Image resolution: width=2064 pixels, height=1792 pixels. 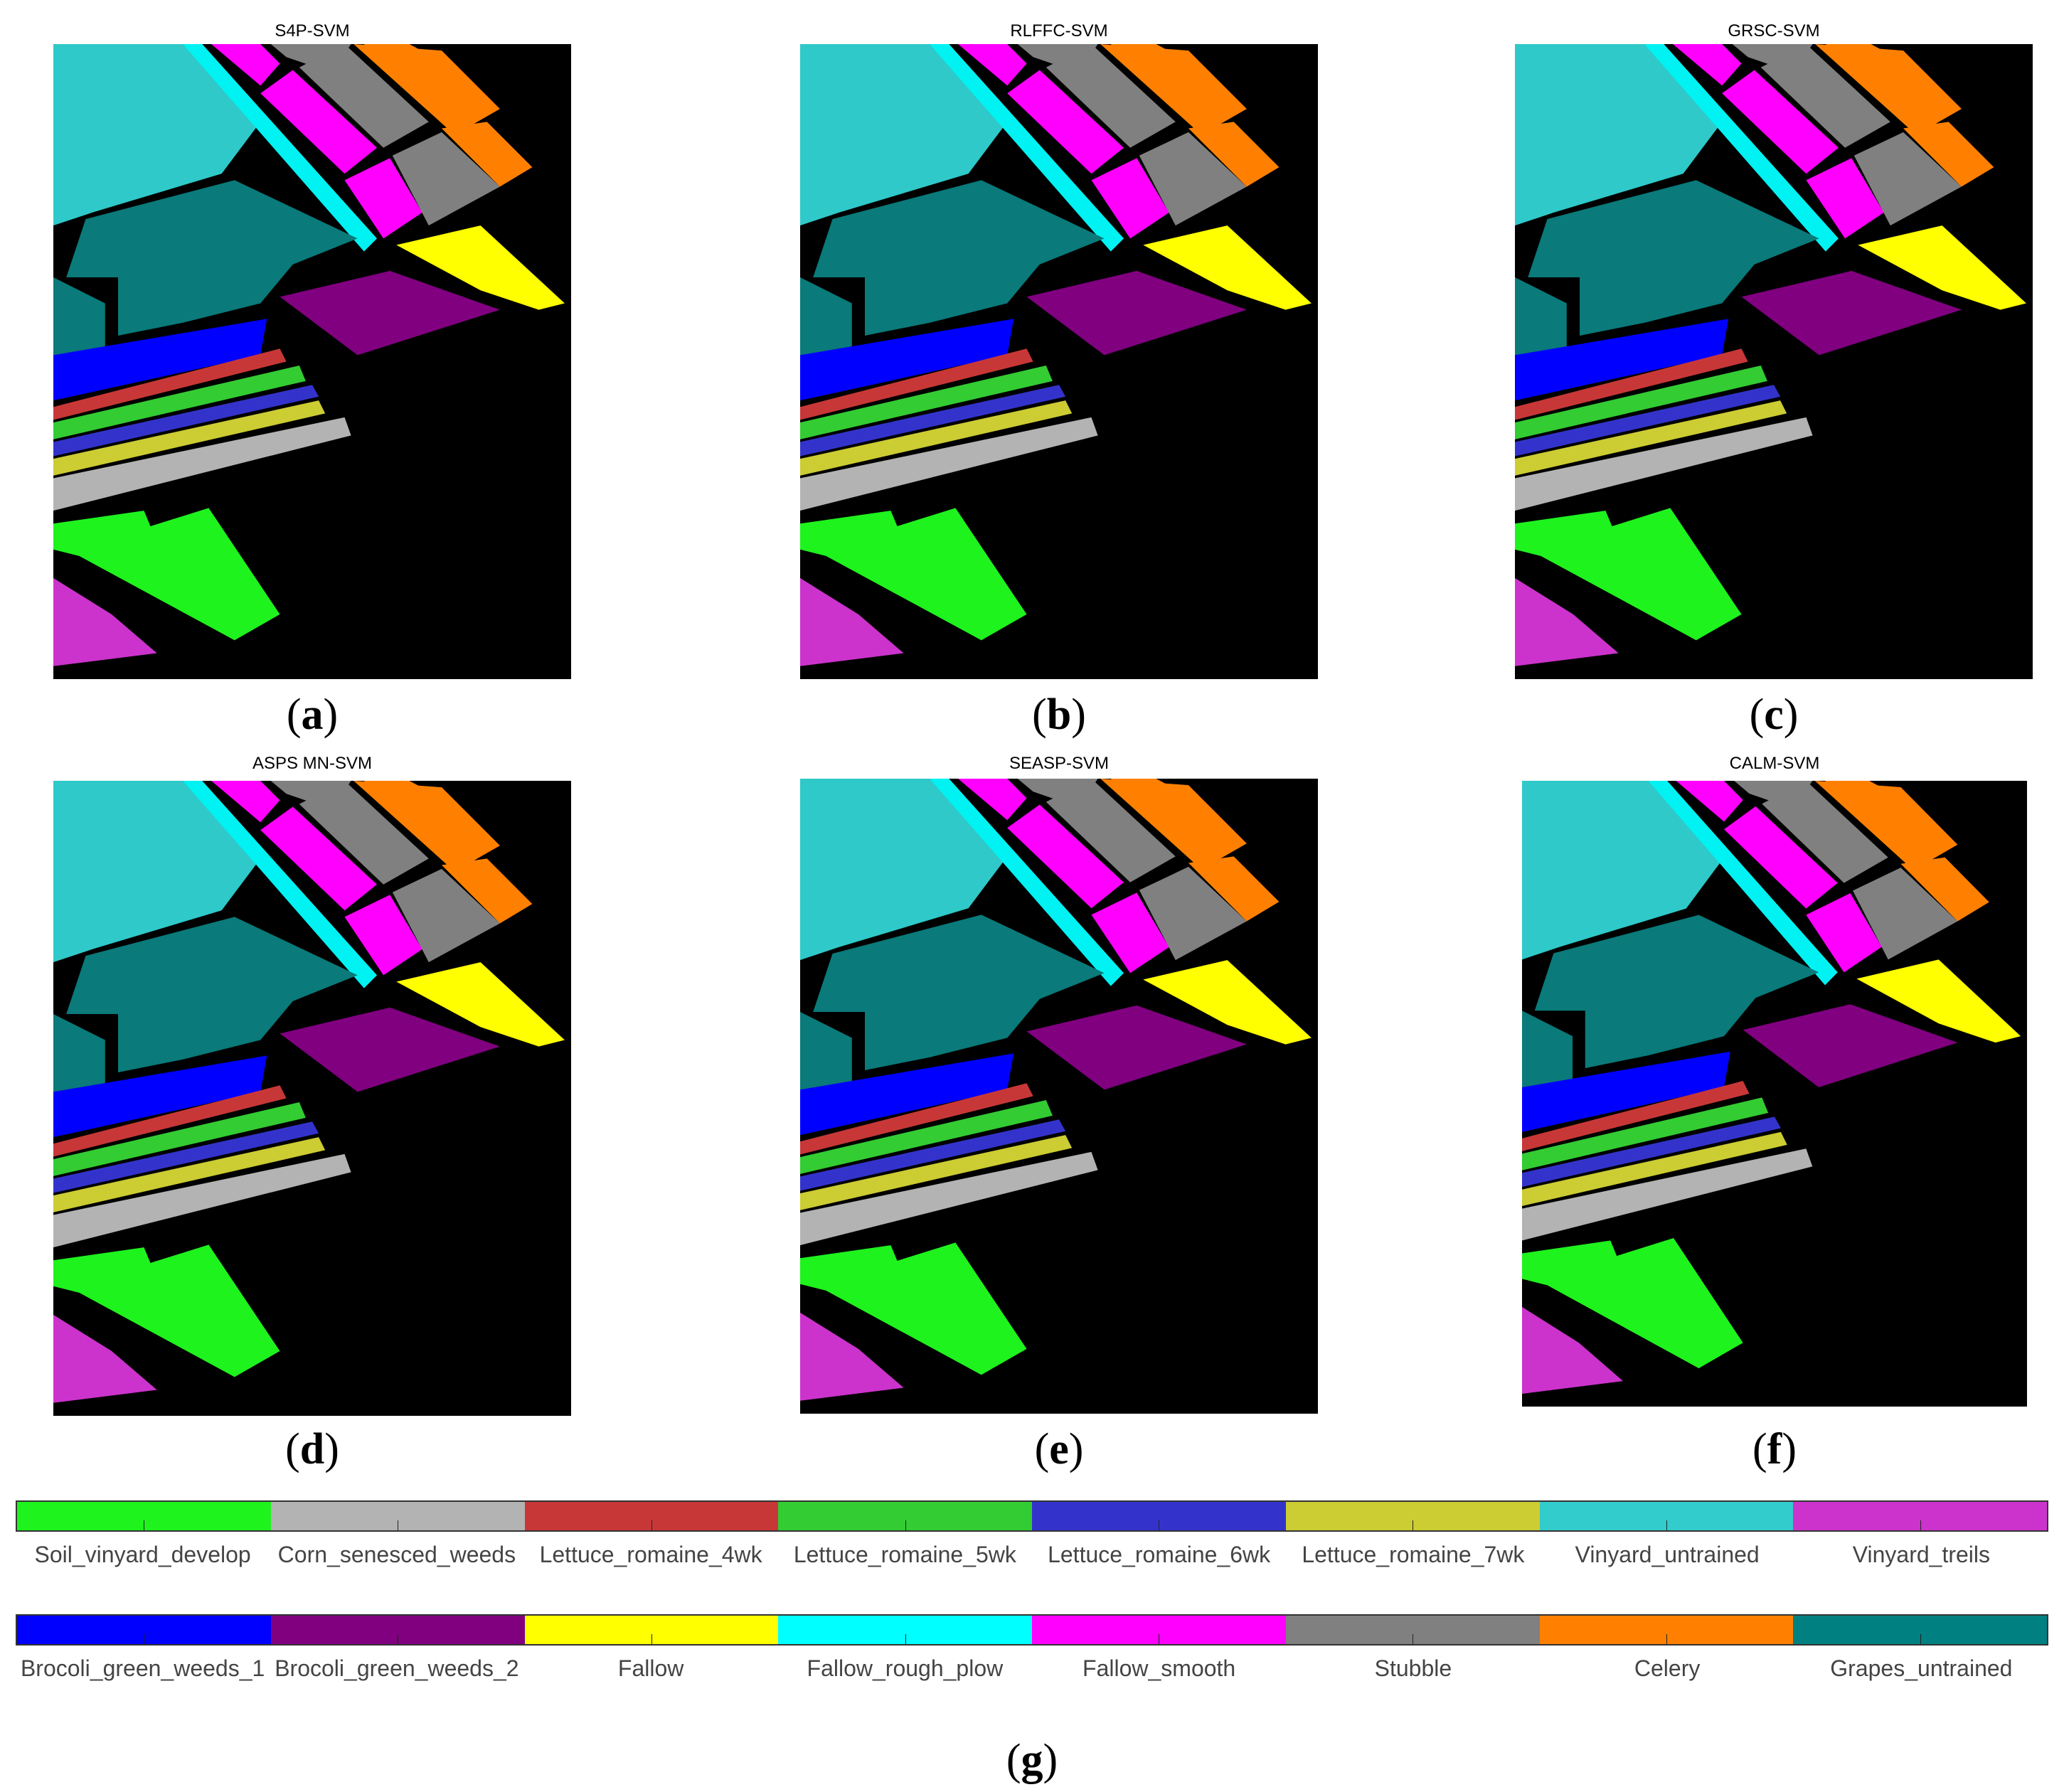 What do you see at coordinates (1059, 714) in the screenshot?
I see `panel-label: (b)` at bounding box center [1059, 714].